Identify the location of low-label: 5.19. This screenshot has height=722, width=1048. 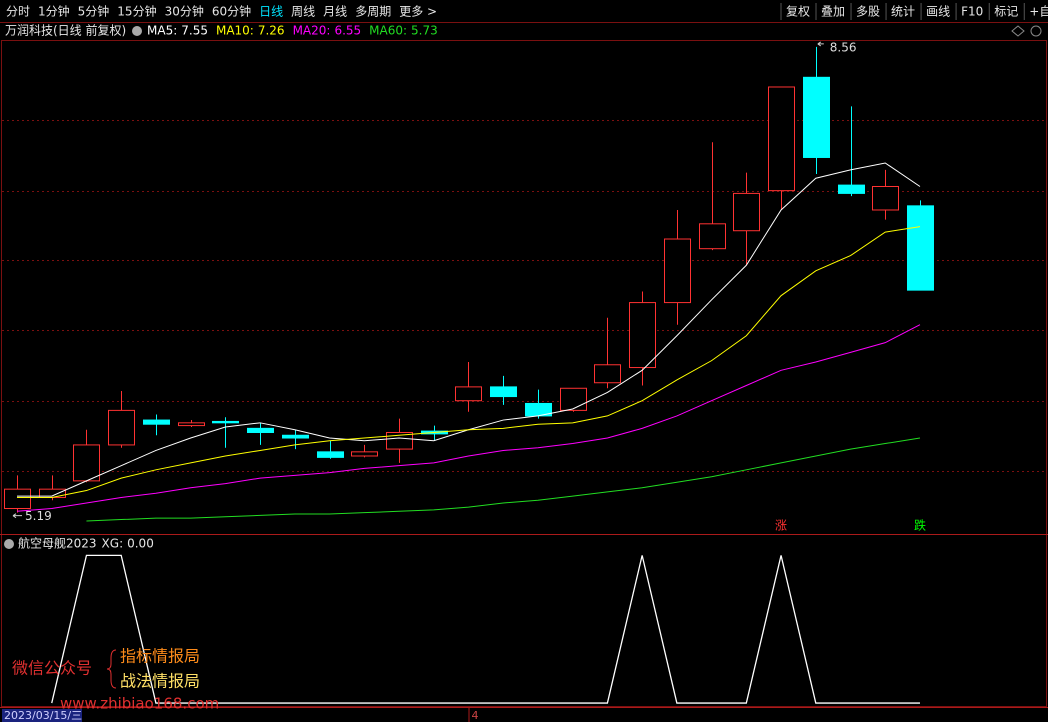
(38, 516).